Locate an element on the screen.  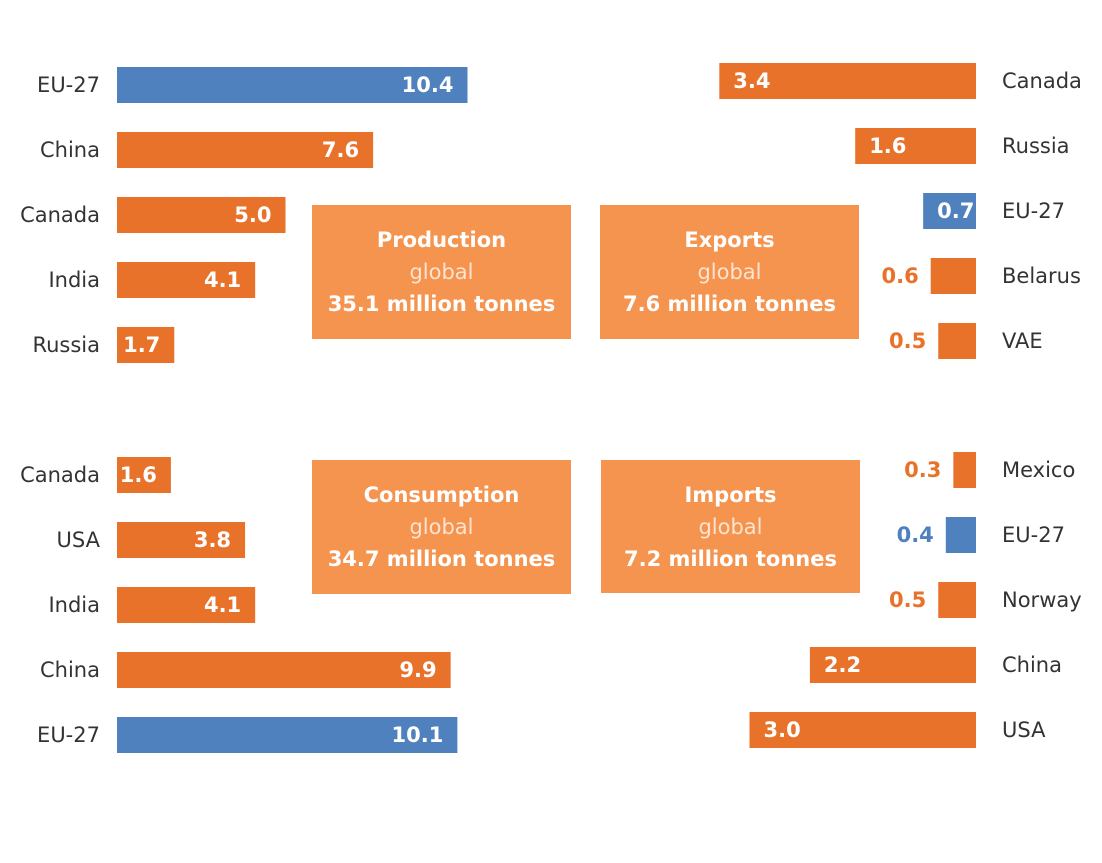
exports-value-label-russia: 1.6 is located at coordinates (887, 146).